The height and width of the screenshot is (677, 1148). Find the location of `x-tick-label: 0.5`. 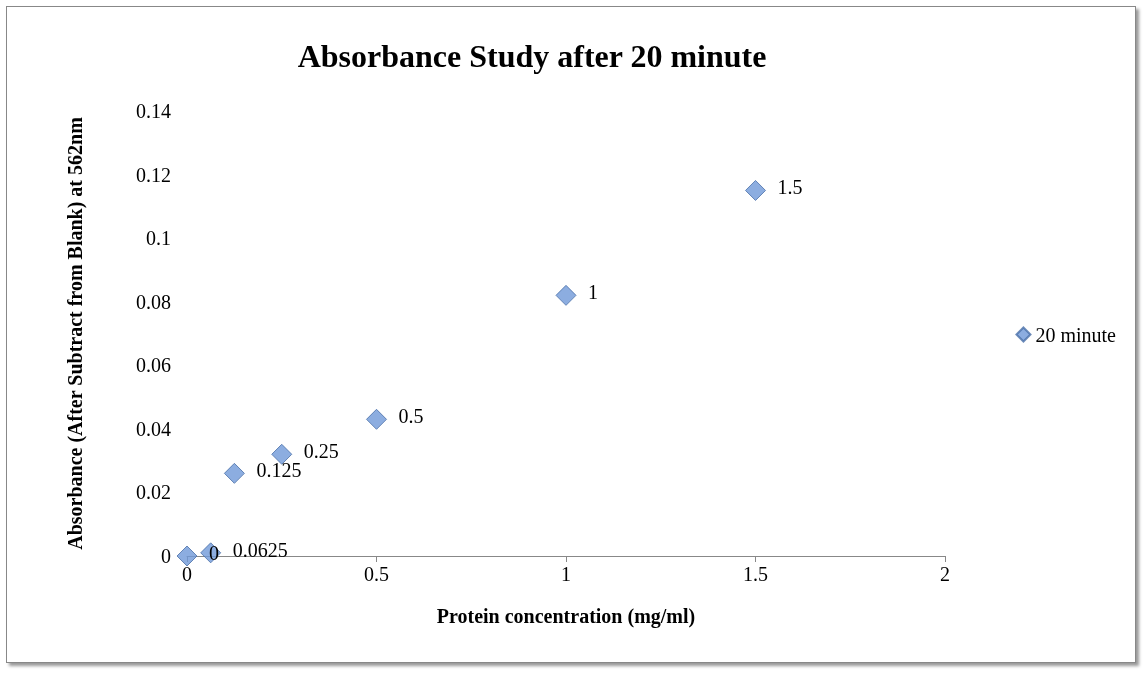

x-tick-label: 0.5 is located at coordinates (376, 574).